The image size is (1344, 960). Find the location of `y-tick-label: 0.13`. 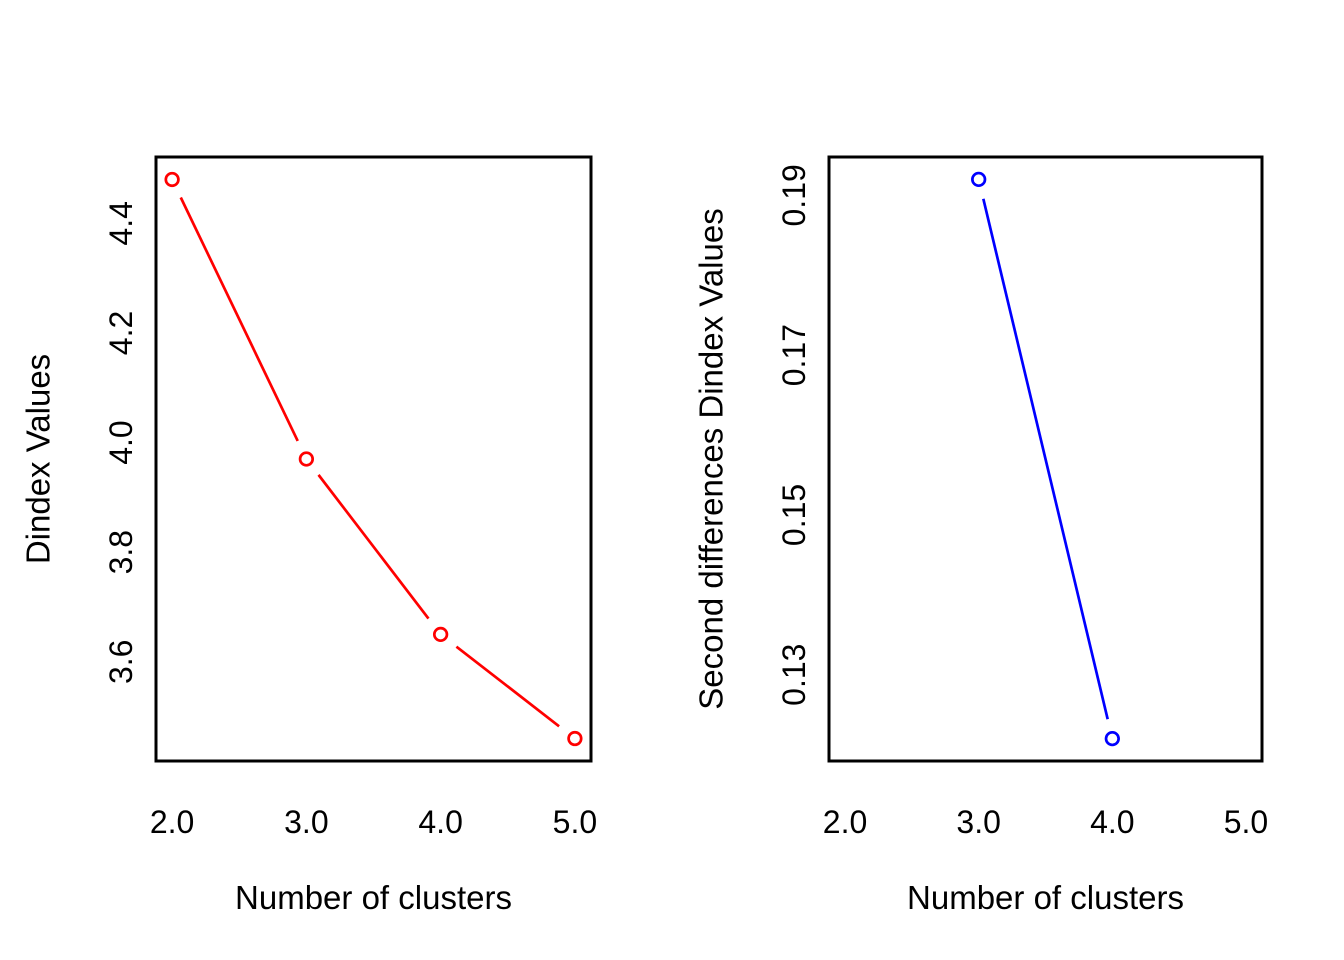

y-tick-label: 0.13 is located at coordinates (794, 675).